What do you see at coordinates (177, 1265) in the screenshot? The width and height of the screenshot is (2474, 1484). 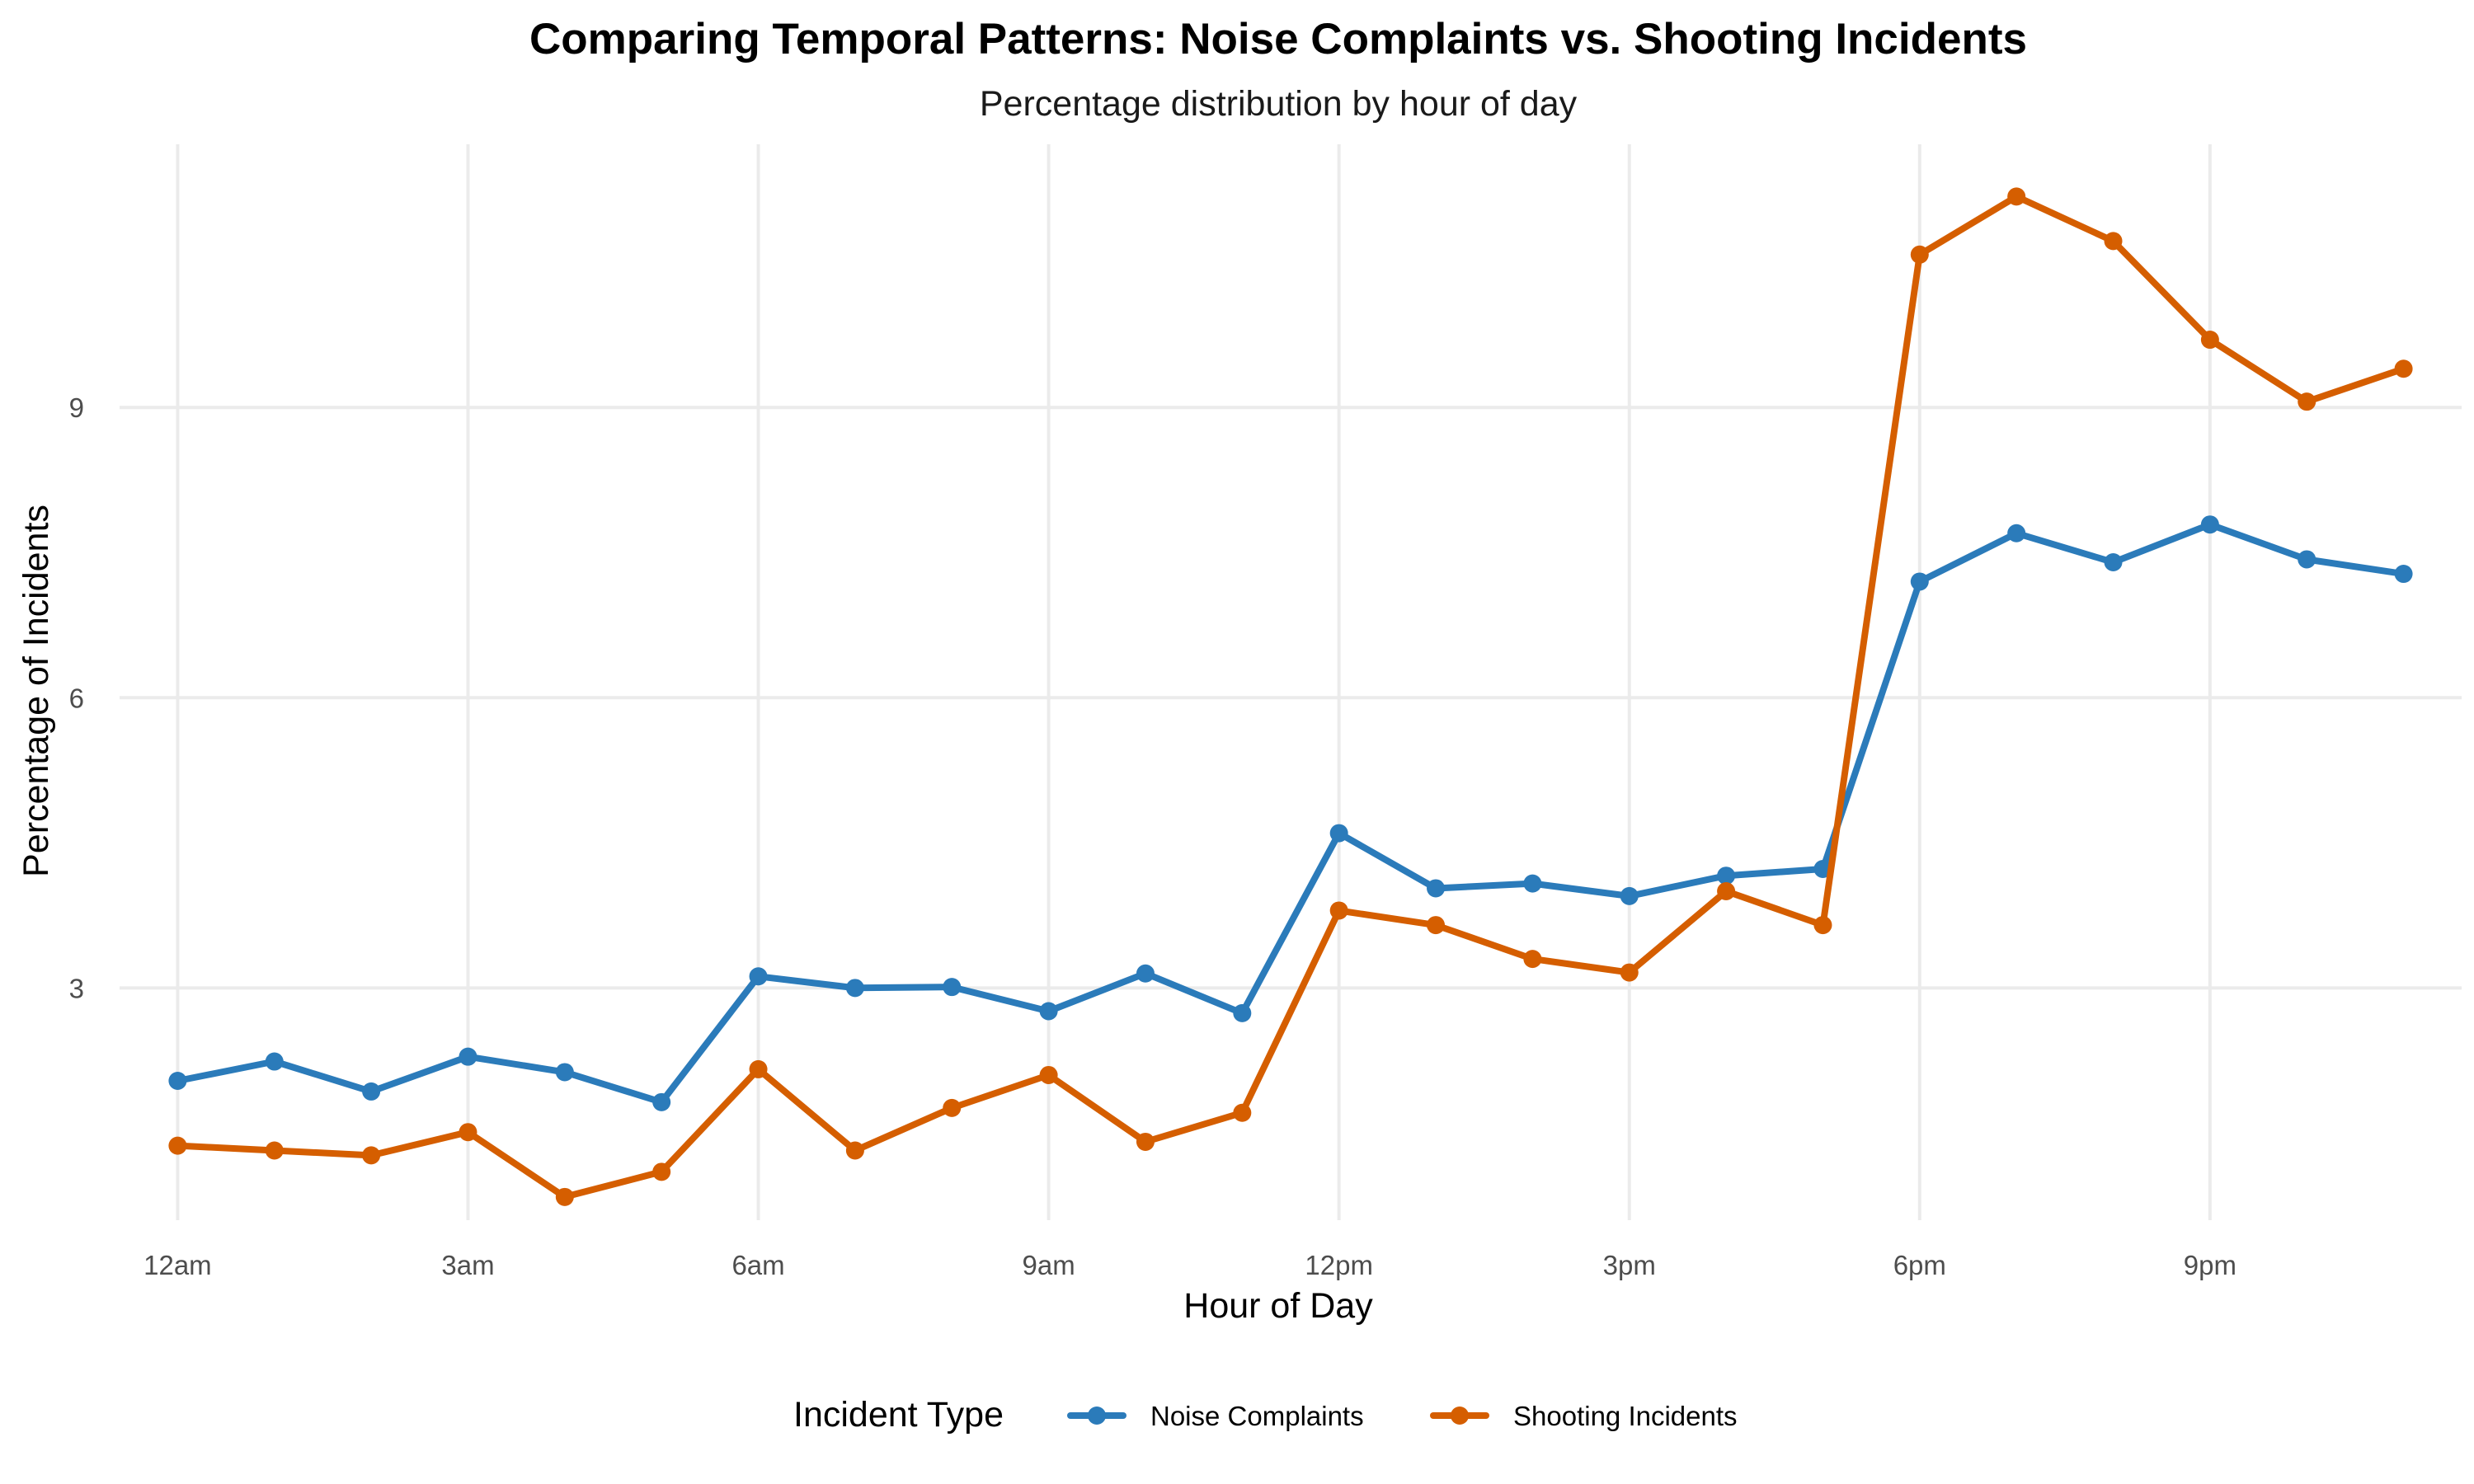 I see `x-tick-label: 12am` at bounding box center [177, 1265].